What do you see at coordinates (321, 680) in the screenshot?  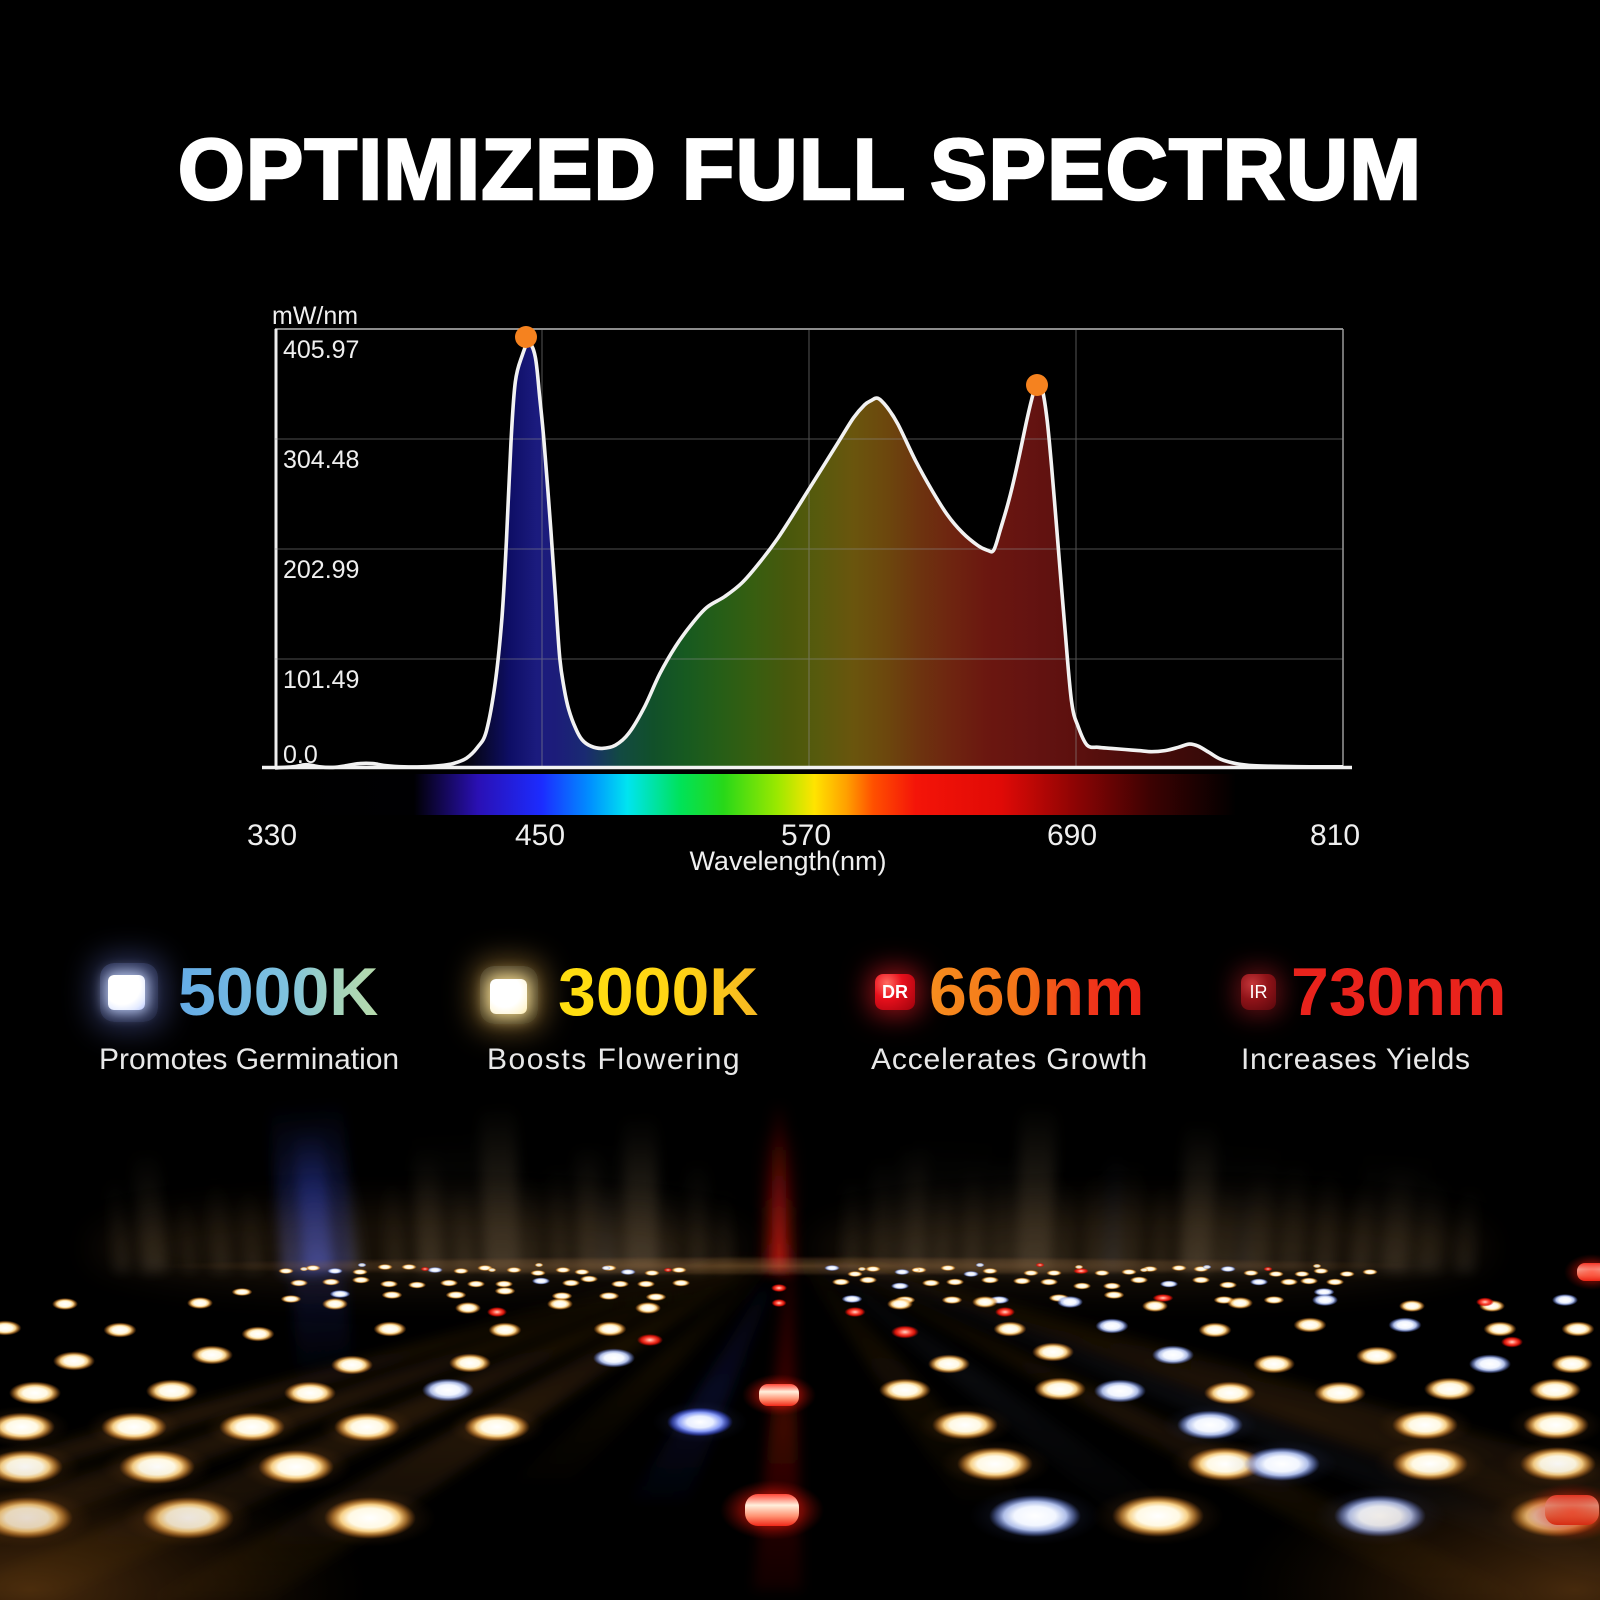 I see `svg-text: 101.49` at bounding box center [321, 680].